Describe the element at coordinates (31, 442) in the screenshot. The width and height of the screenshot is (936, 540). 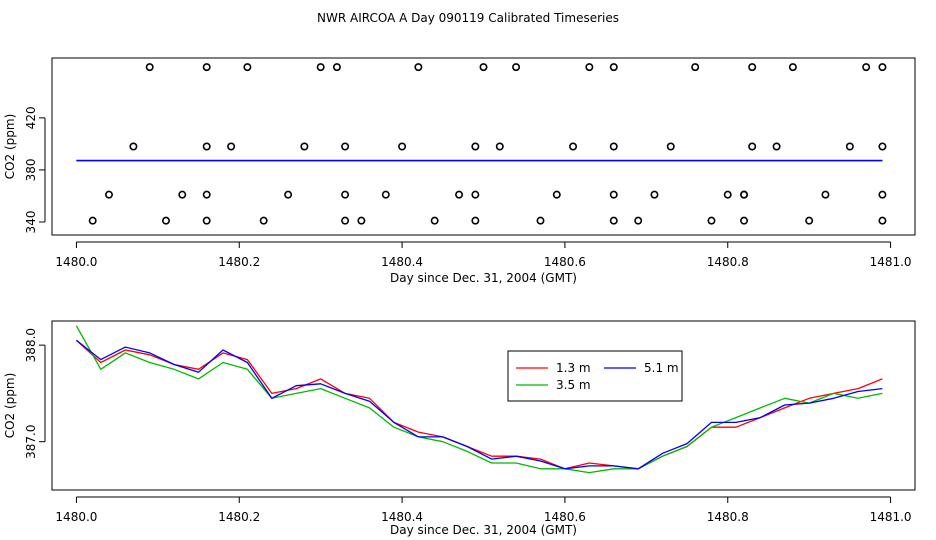
I see `y-tick-label: 387.0` at that location.